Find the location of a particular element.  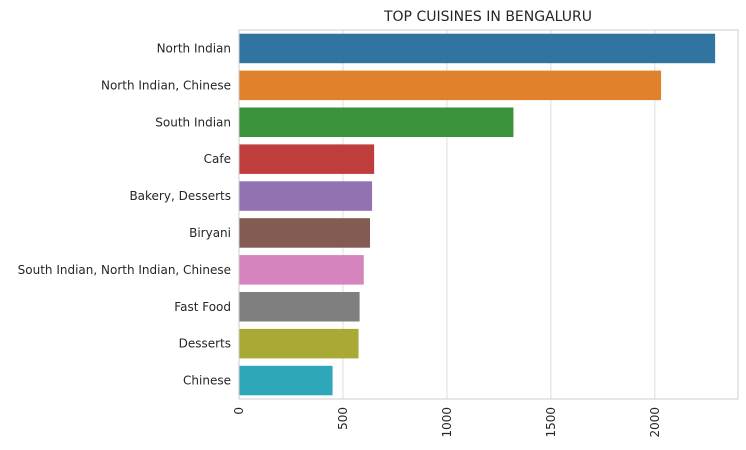

y-tick-label: North Indian, Chinese is located at coordinates (166, 85).